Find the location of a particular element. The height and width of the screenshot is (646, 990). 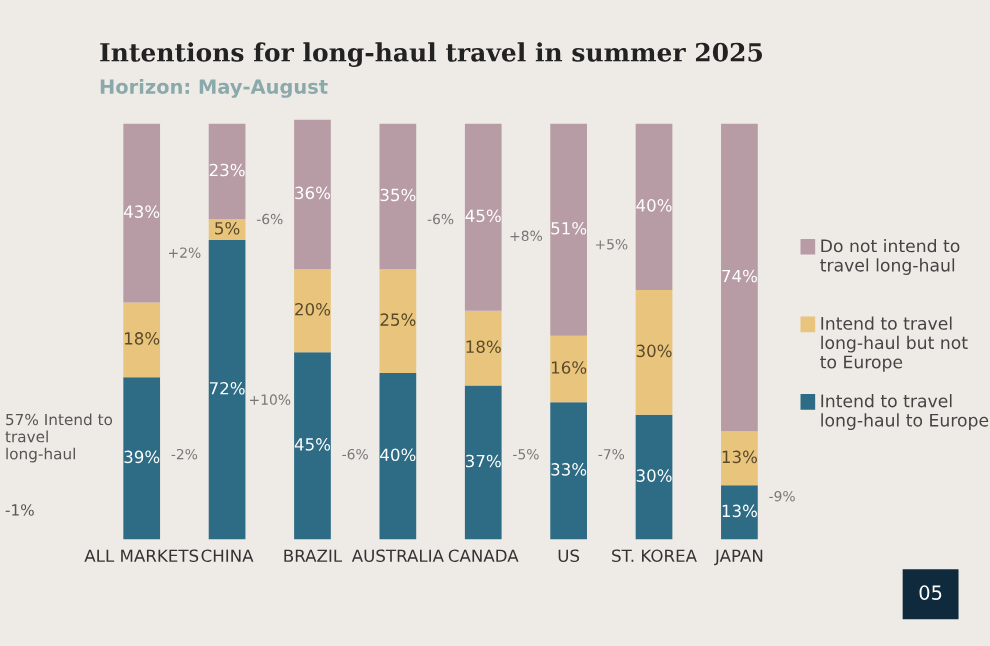

data-label: 5% is located at coordinates (227, 228).